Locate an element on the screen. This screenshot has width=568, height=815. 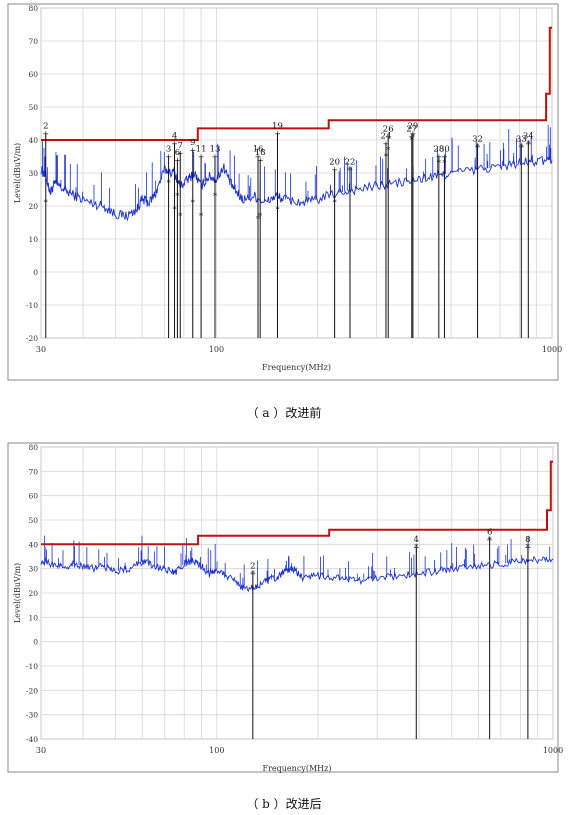
marker-label: 11 is located at coordinates (201, 150).